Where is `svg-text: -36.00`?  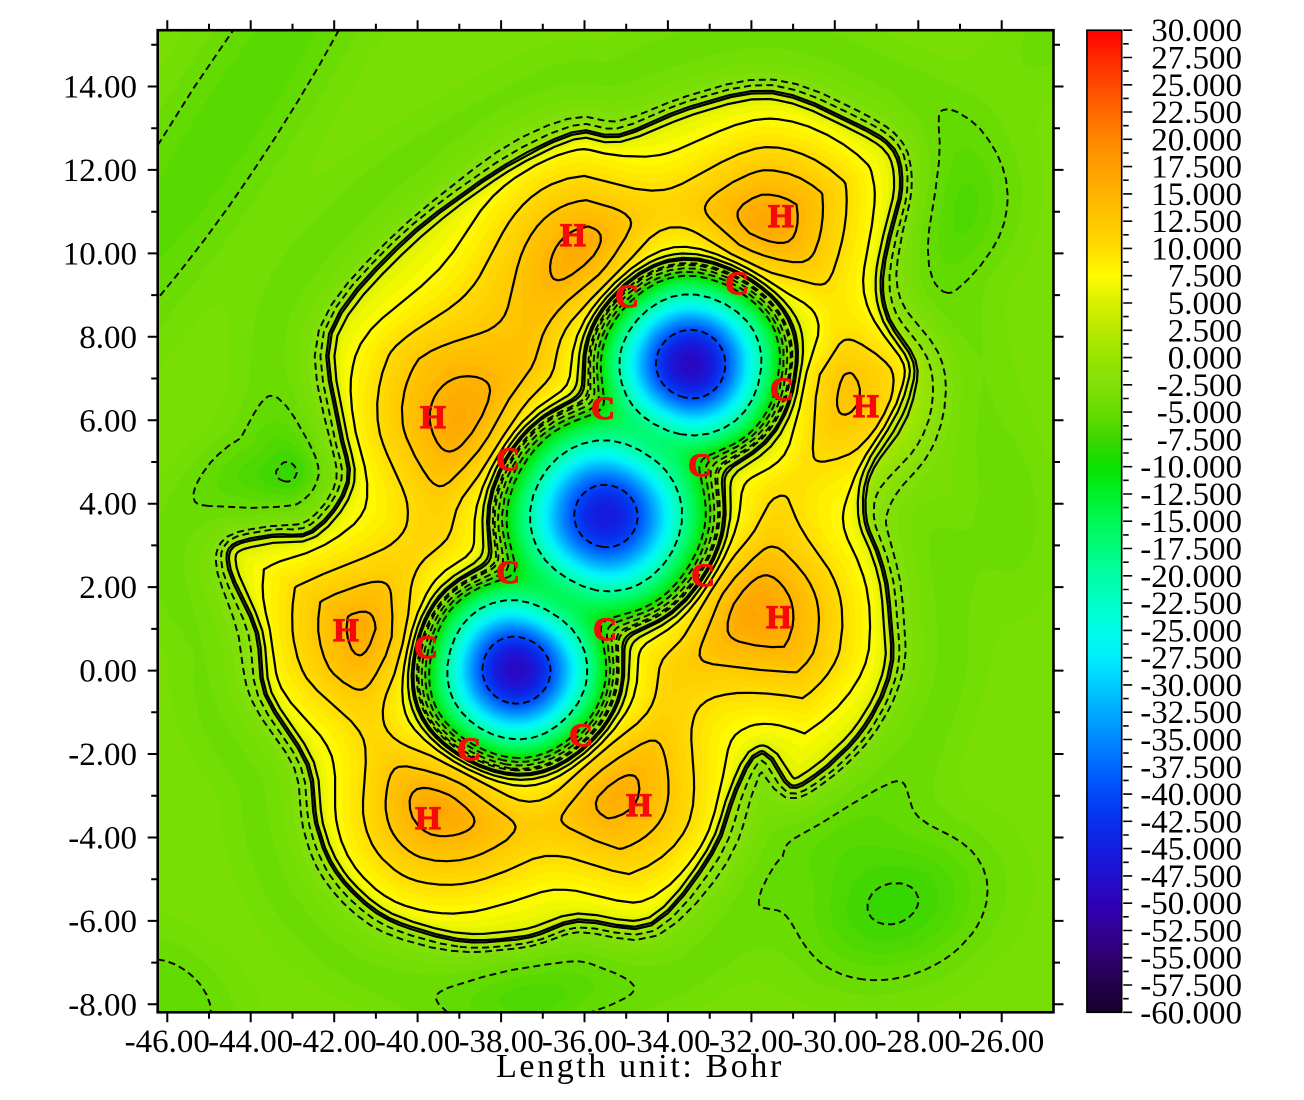
svg-text: -36.00 is located at coordinates (584, 1042).